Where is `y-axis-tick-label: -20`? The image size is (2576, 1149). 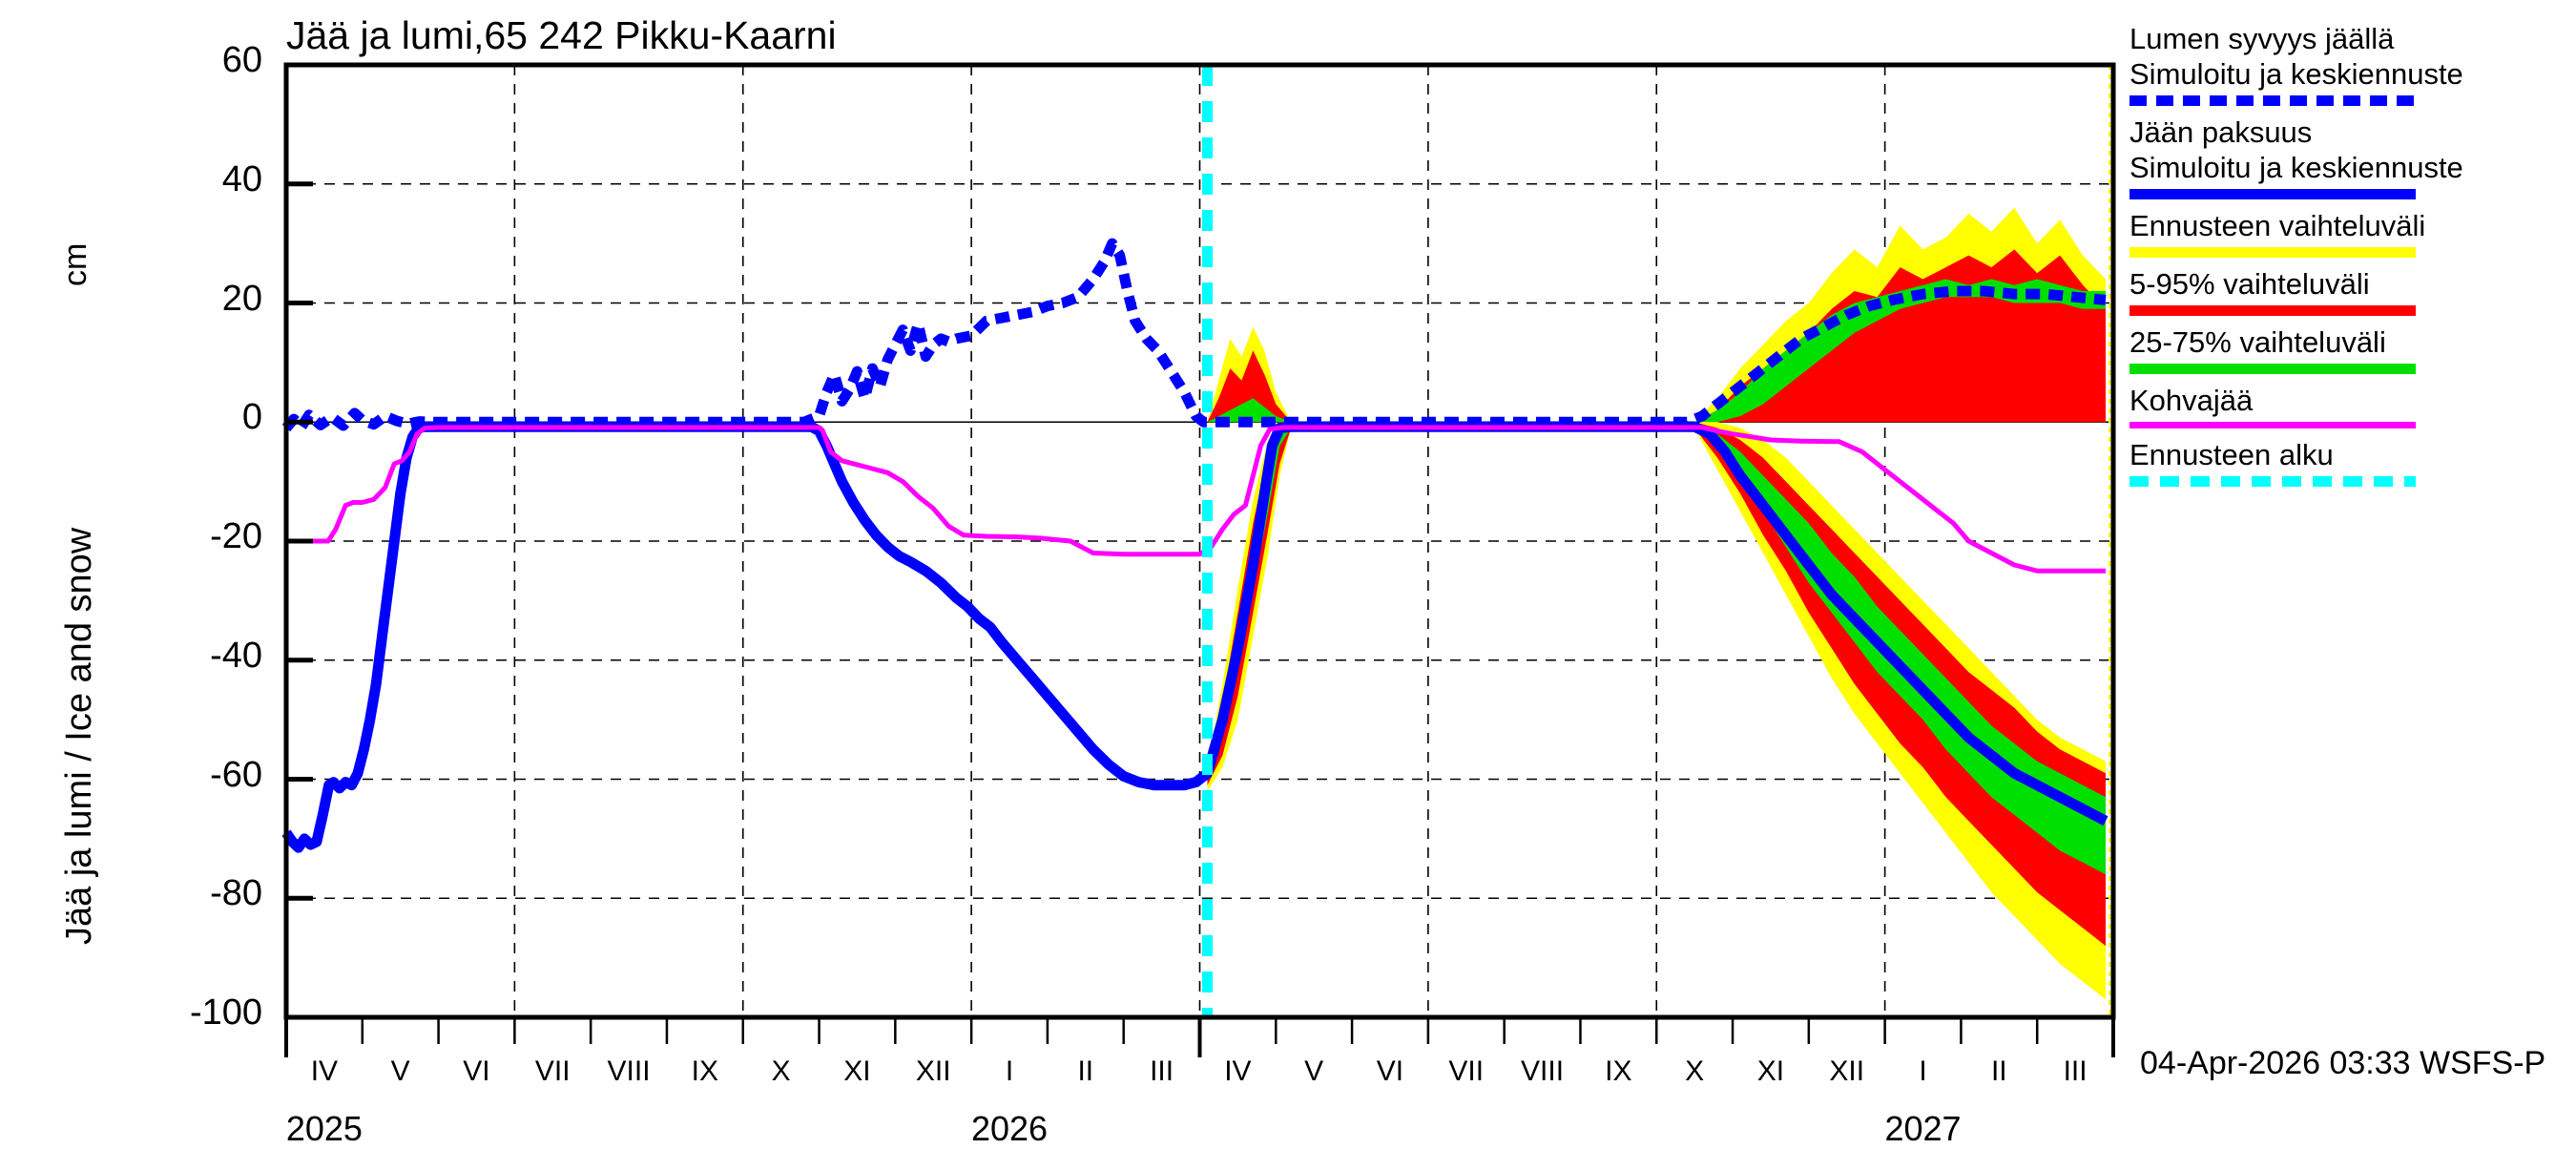
y-axis-tick-label: -20 is located at coordinates (236, 536).